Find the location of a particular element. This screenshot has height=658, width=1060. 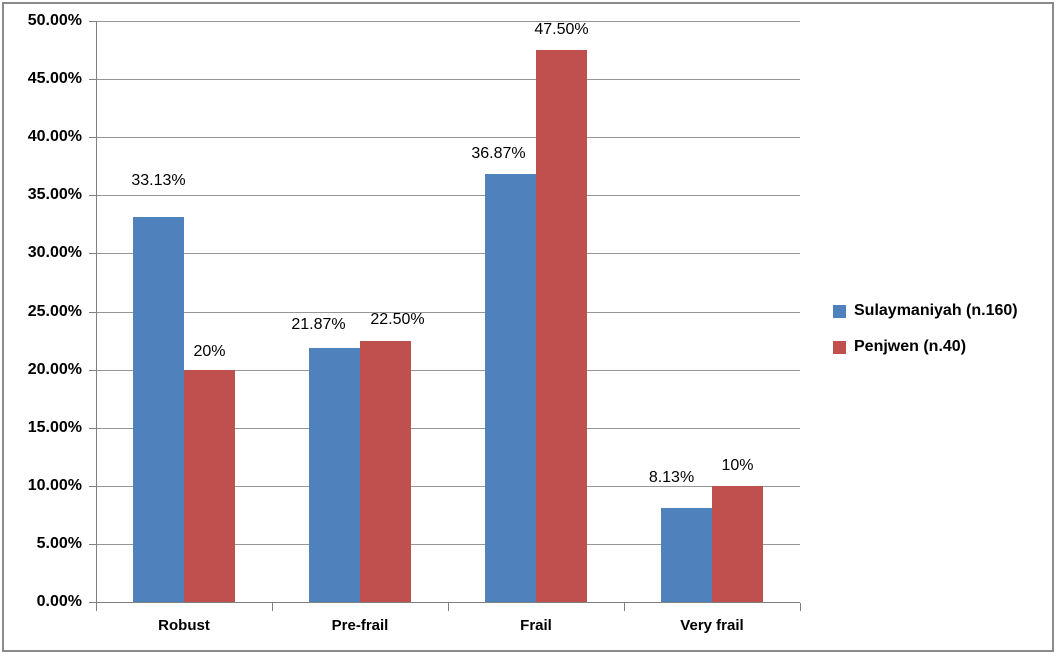

data-label: 36.87% is located at coordinates (498, 153).